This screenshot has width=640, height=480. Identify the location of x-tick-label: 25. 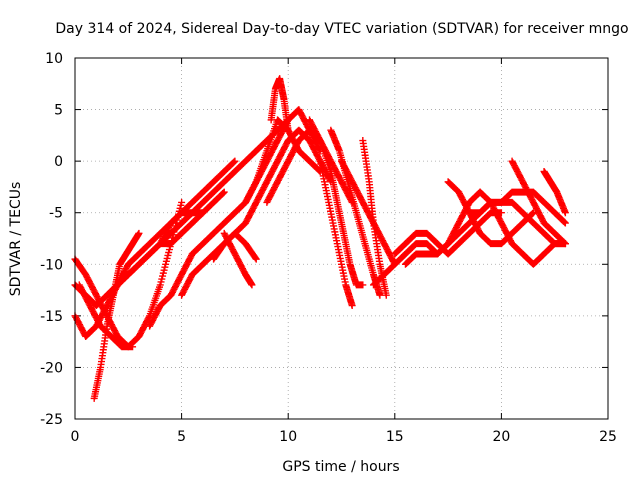
(608, 437).